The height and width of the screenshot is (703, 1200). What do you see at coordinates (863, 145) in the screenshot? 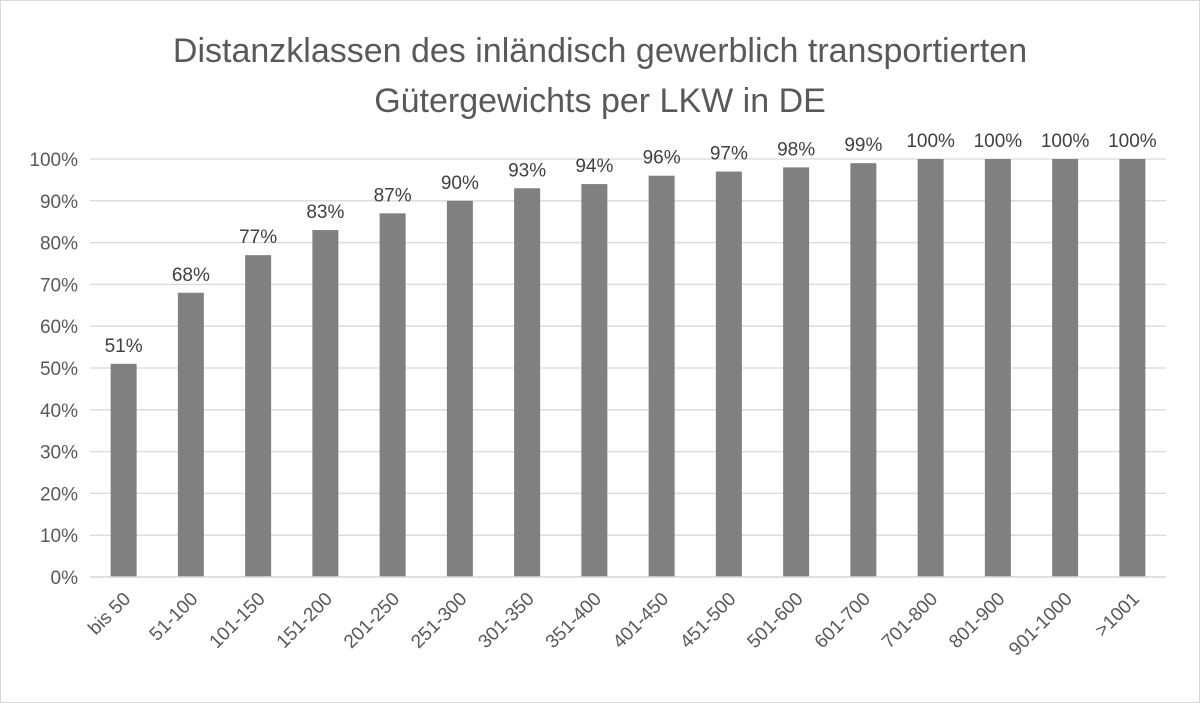
I see `data-label: 99%` at bounding box center [863, 145].